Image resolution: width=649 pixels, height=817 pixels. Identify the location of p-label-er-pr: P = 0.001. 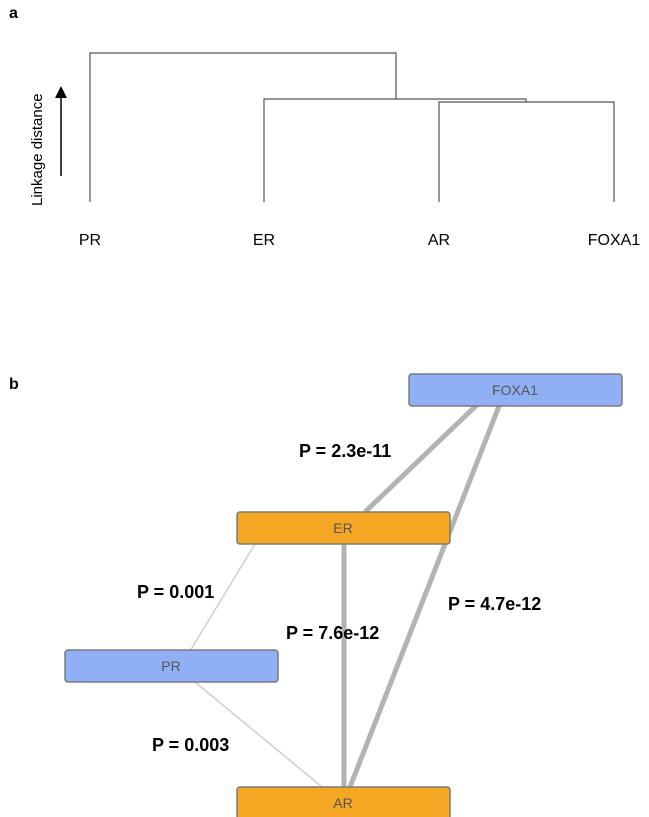
(175, 592).